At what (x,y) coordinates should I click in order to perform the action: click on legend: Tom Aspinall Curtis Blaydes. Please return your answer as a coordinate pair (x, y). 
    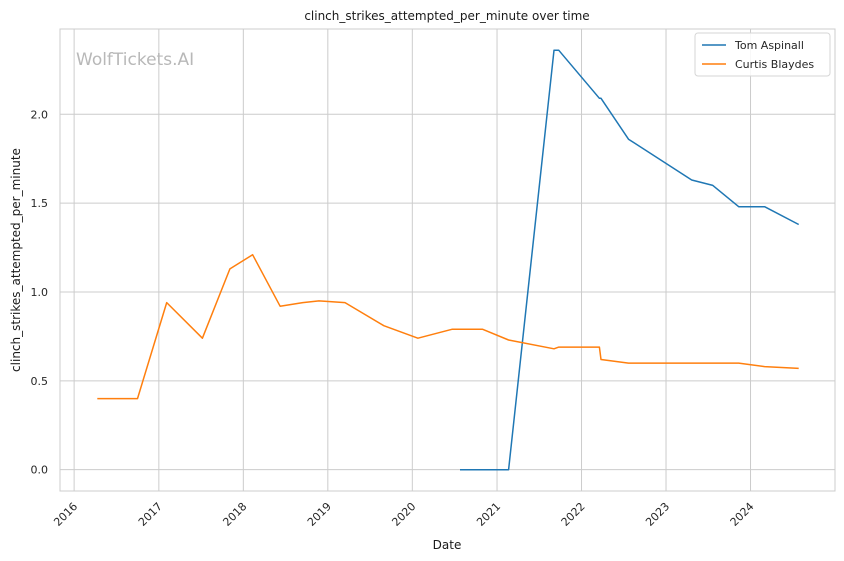
    Looking at the image, I should click on (762, 54).